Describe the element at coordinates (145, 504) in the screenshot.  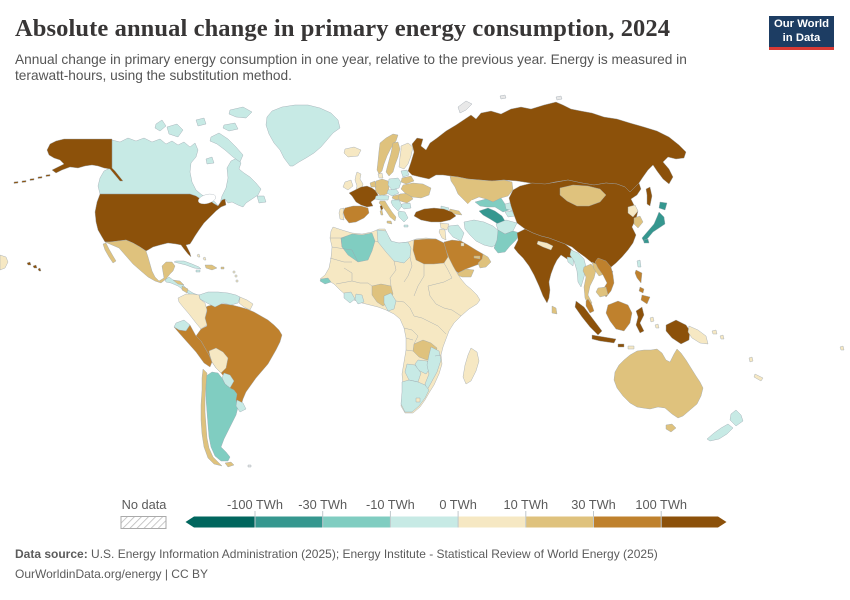
I see `svg-text: No data` at that location.